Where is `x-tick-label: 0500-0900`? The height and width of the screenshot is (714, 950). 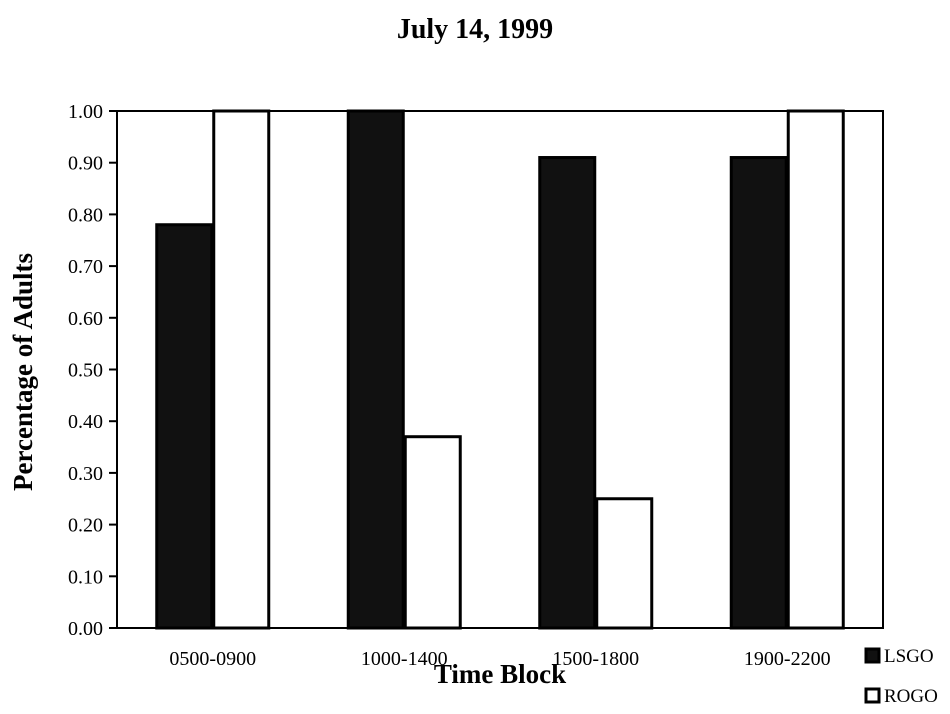
x-tick-label: 0500-0900 is located at coordinates (212, 659).